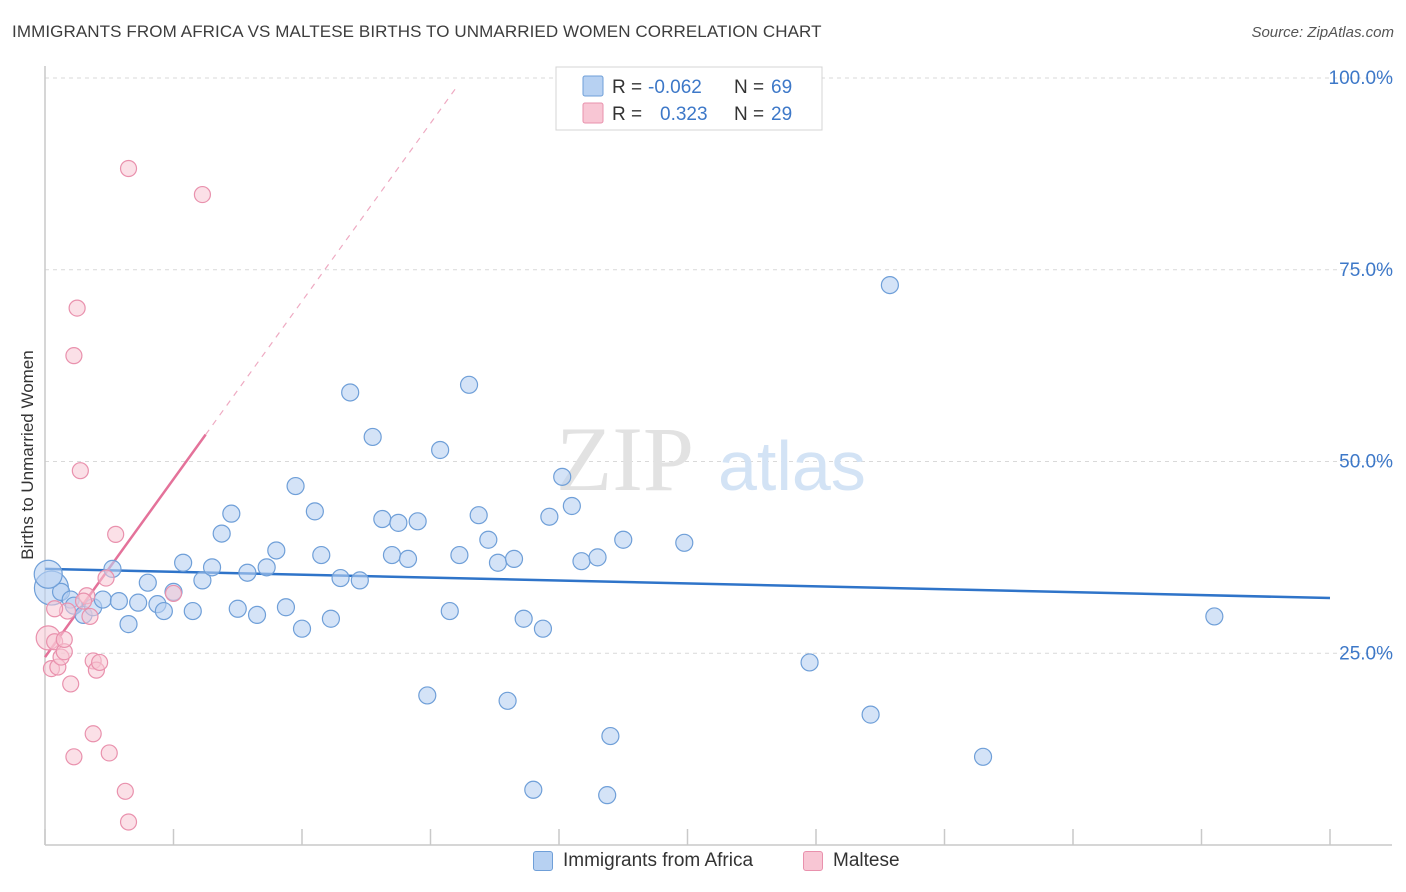 The width and height of the screenshot is (1406, 892). I want to click on y-tick-label-2: 75.0%, so click(1366, 270).